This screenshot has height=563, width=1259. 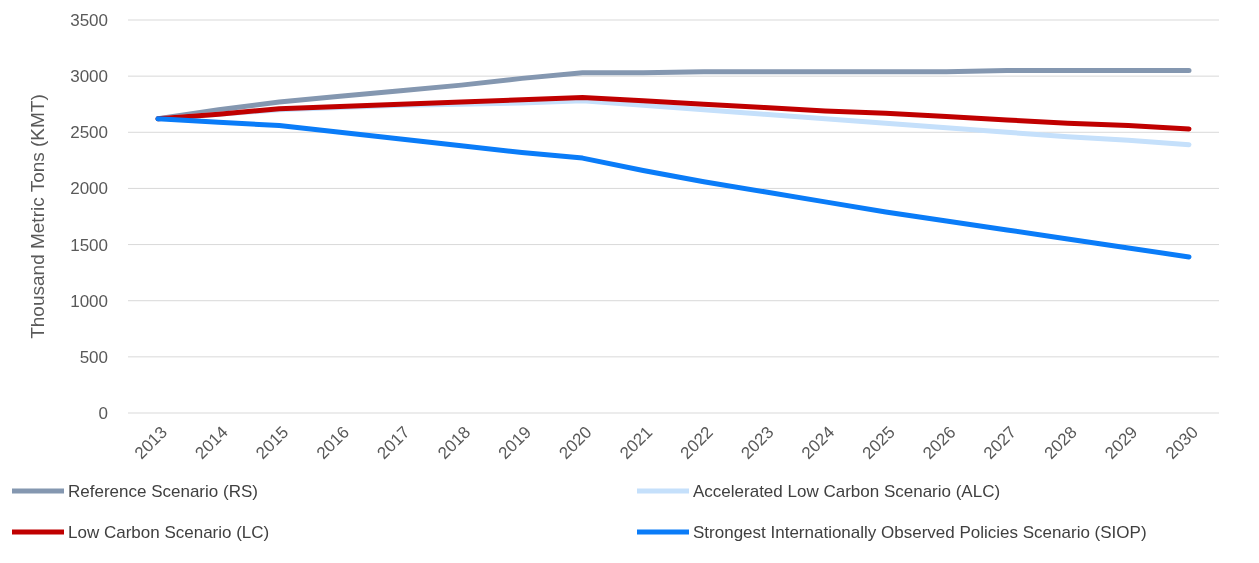 I want to click on y-tick-label: 1000, so click(x=89, y=301).